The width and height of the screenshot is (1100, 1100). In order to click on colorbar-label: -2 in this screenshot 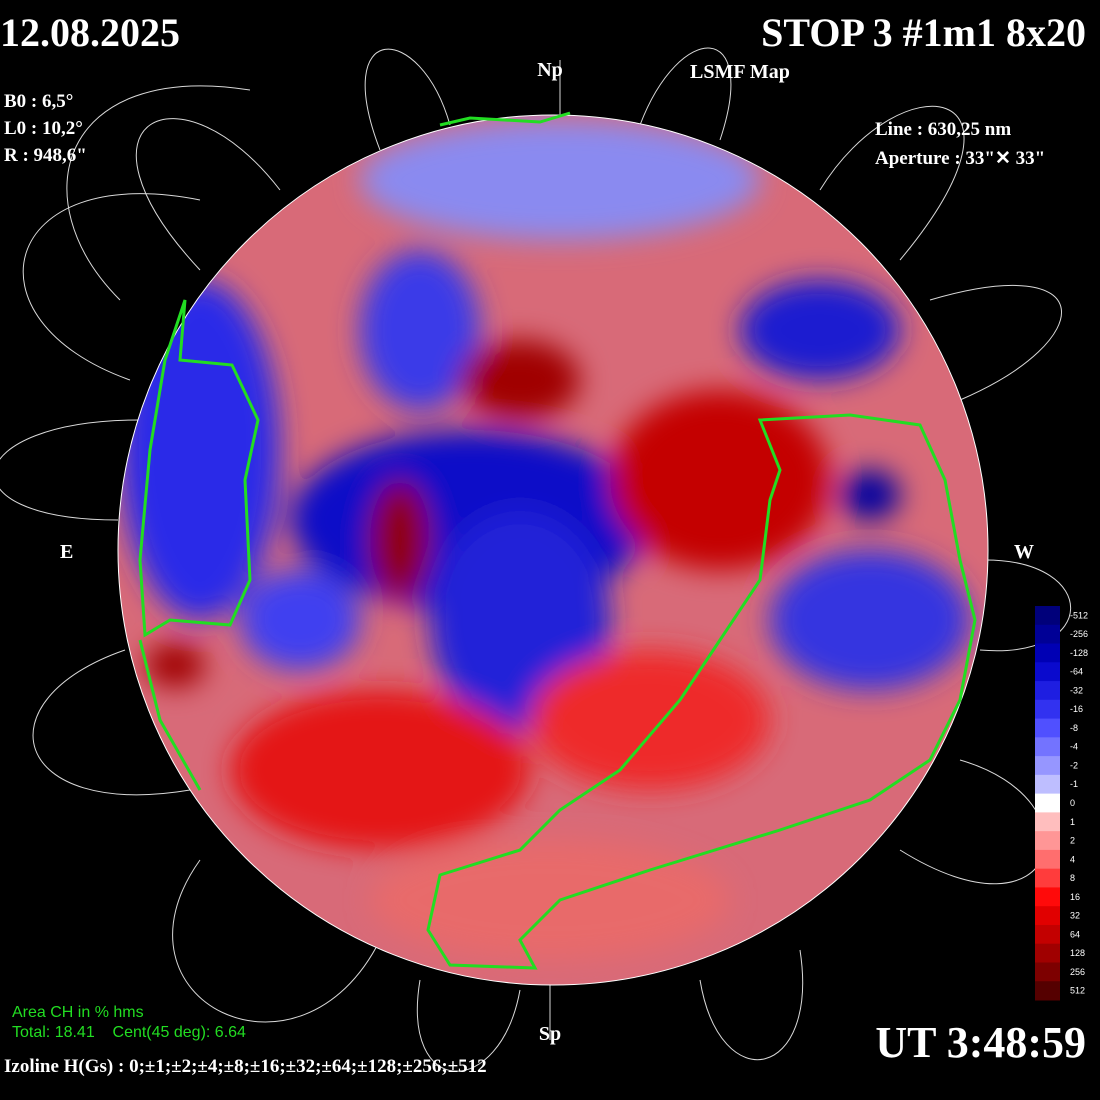, I will do `click(1074, 765)`.